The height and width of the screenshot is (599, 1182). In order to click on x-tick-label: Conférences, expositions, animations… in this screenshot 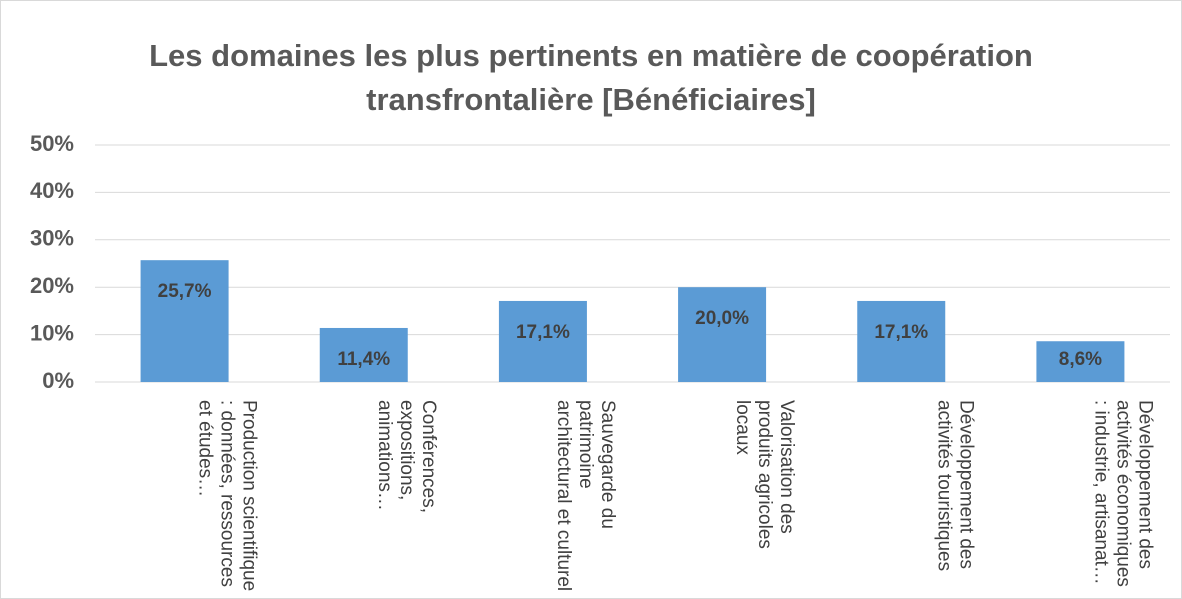, I will do `click(406, 457)`.